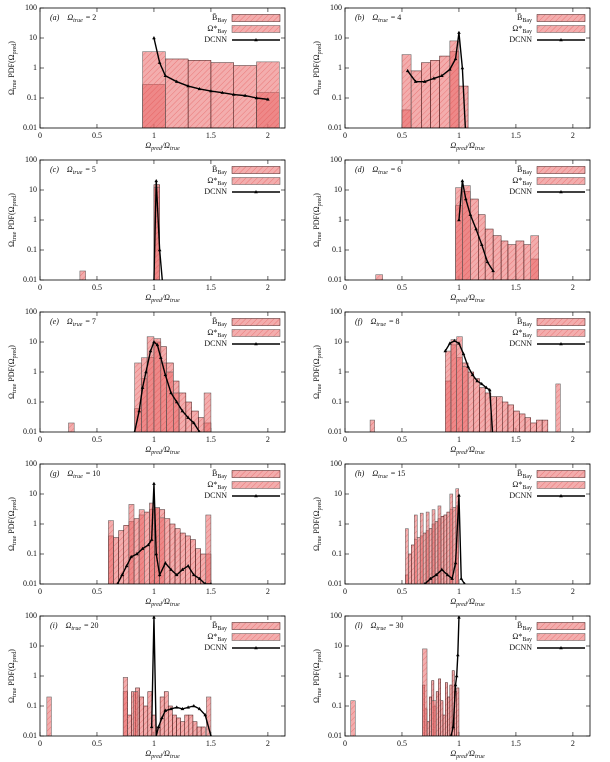  I want to click on title-part: = 4, so click(396, 17).